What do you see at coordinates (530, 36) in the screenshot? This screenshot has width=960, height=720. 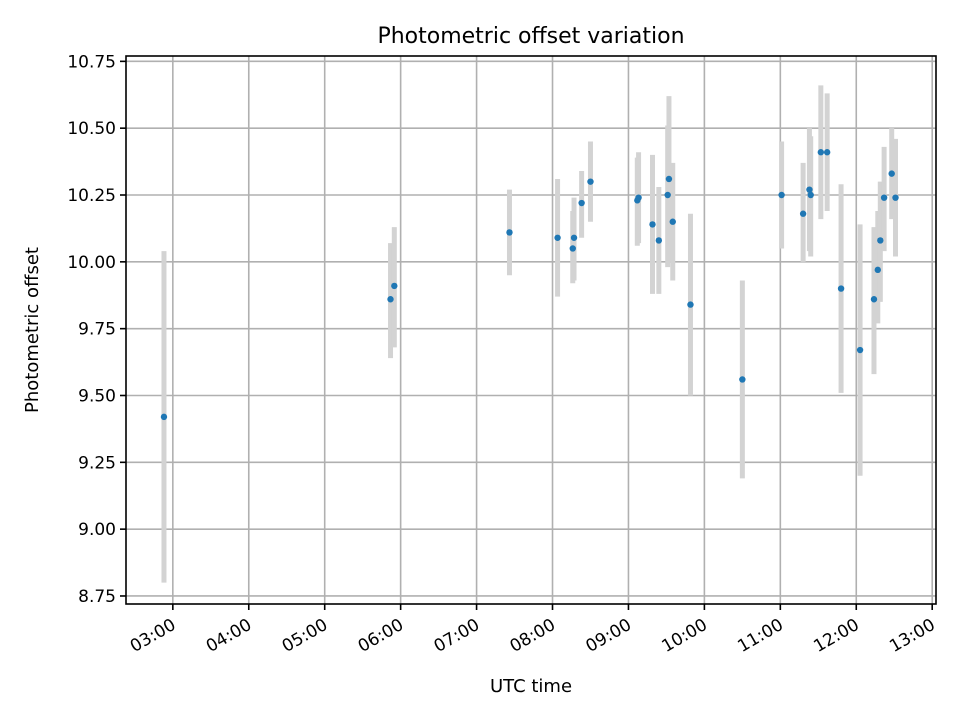 I see `chart-title: Photometric offset variation` at bounding box center [530, 36].